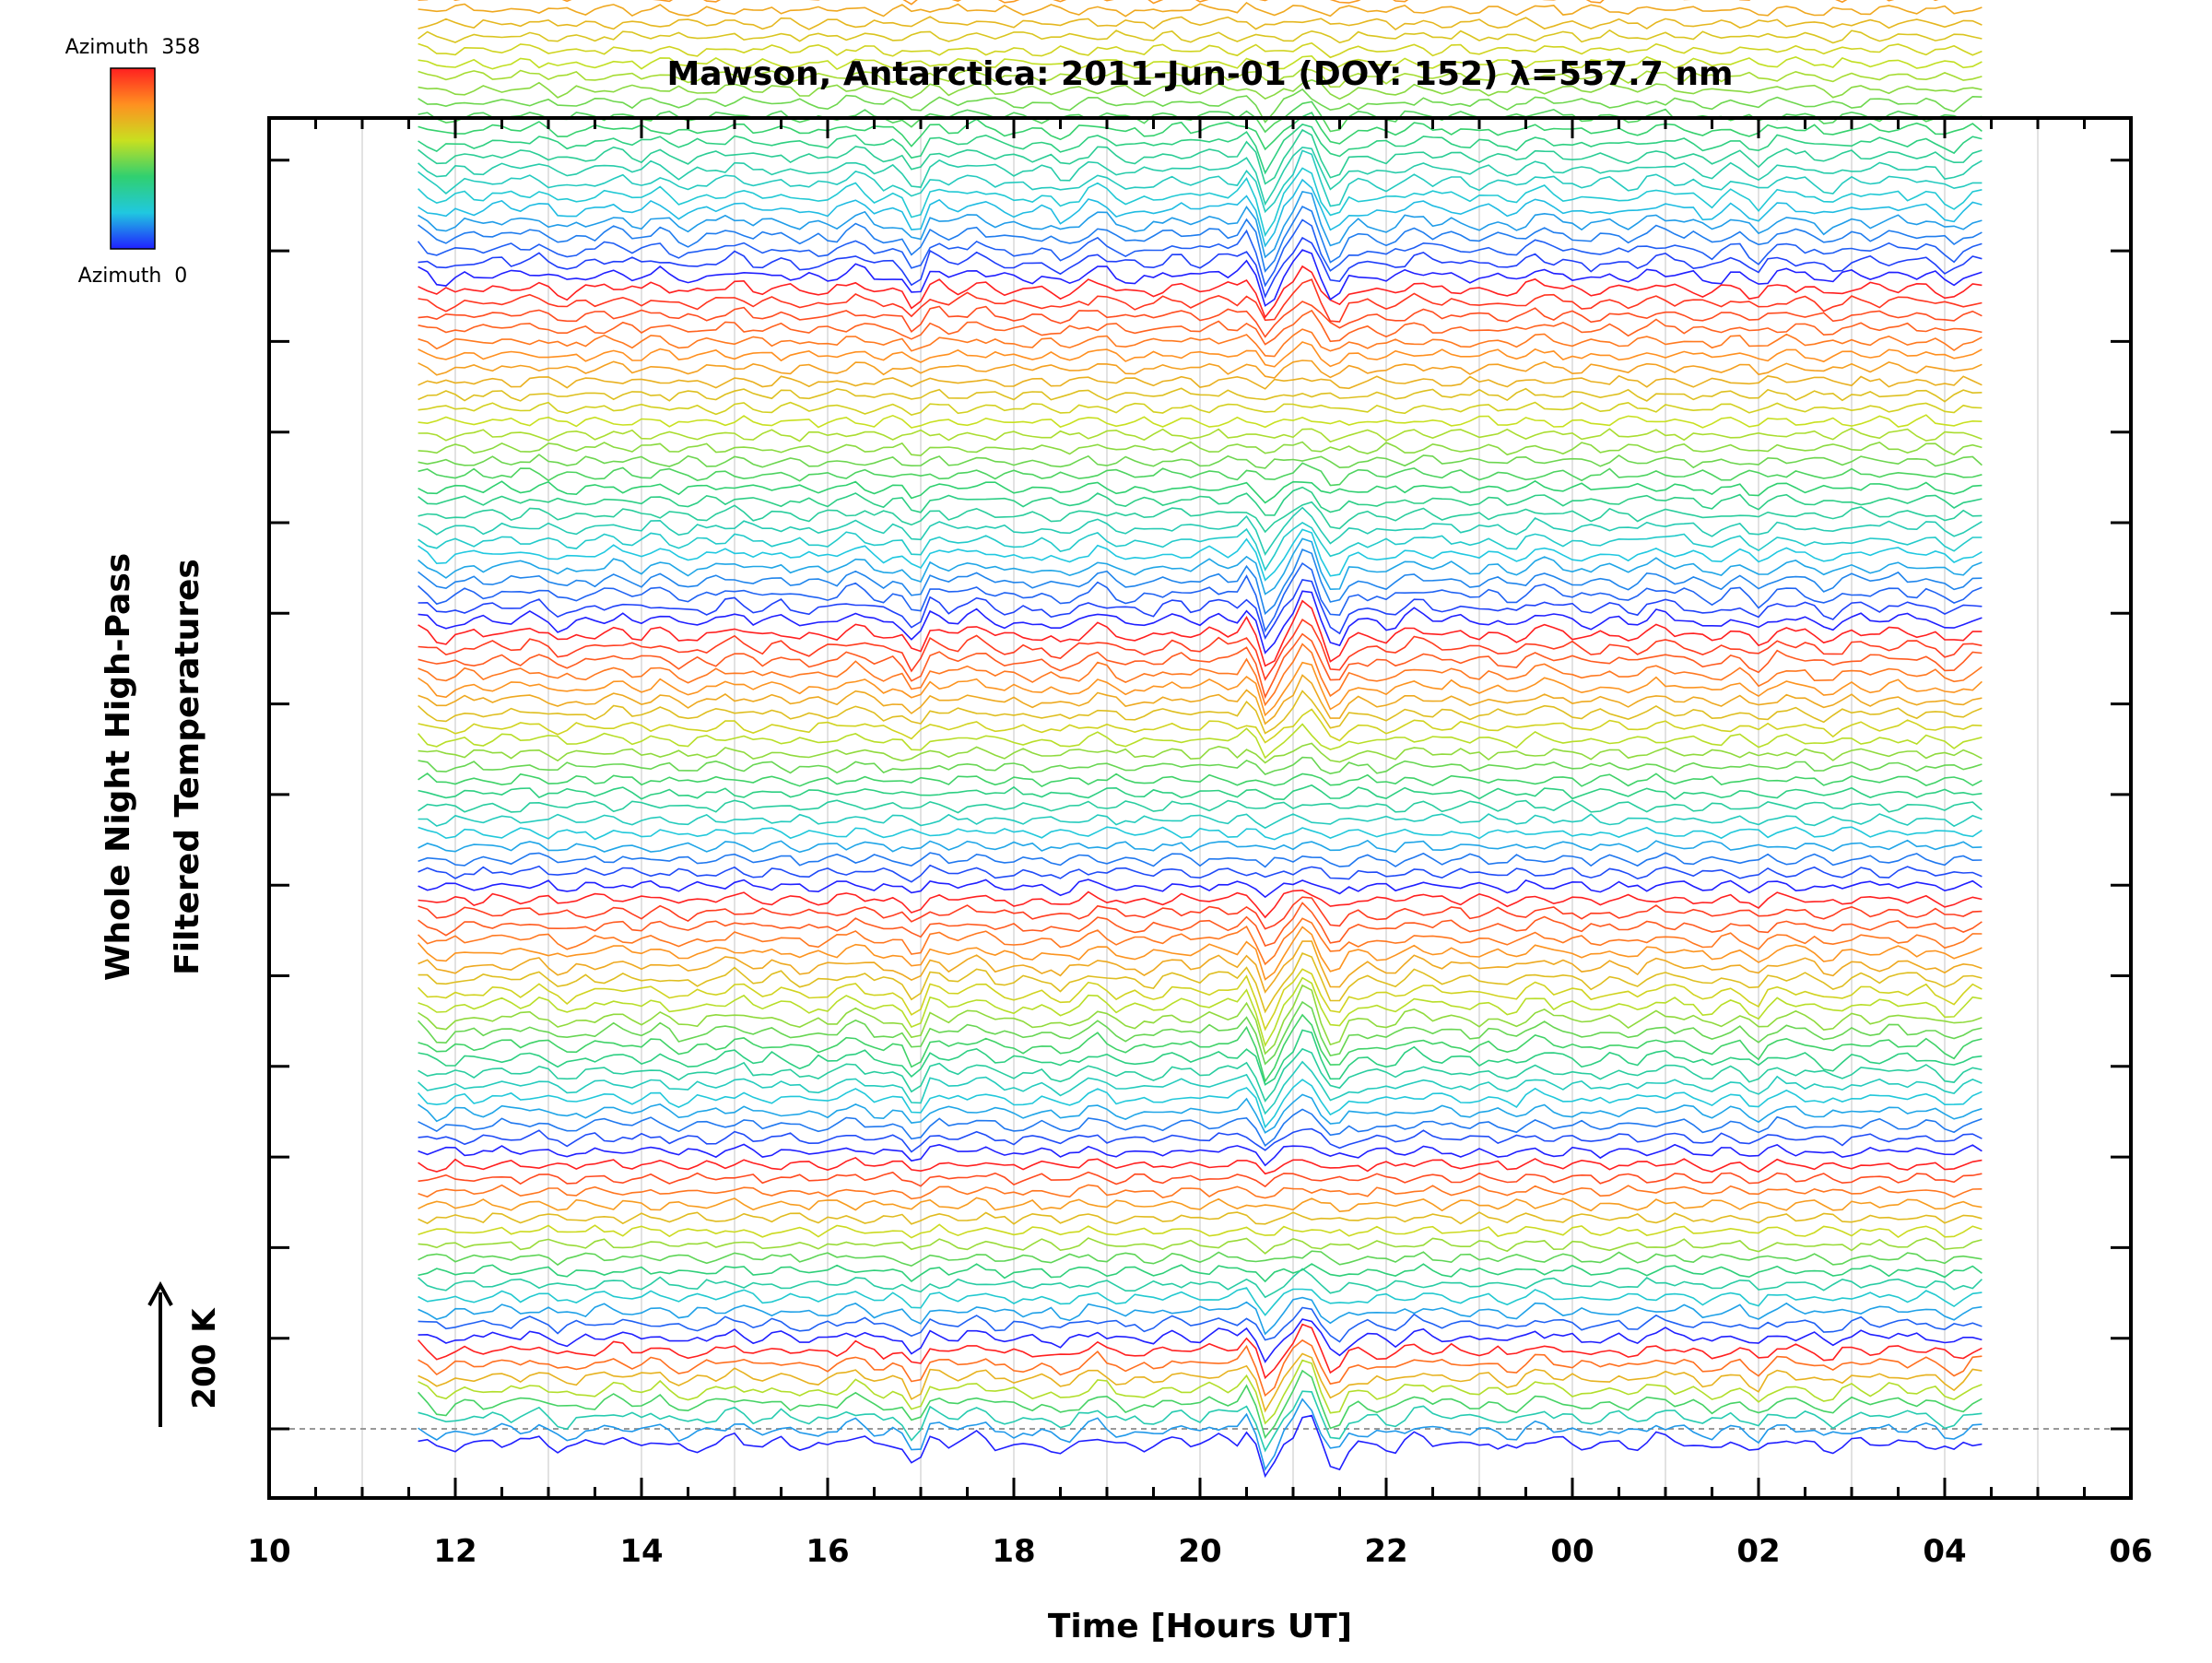 The image size is (2212, 1663). Describe the element at coordinates (455, 1551) in the screenshot. I see `x-tick-label: 12` at that location.